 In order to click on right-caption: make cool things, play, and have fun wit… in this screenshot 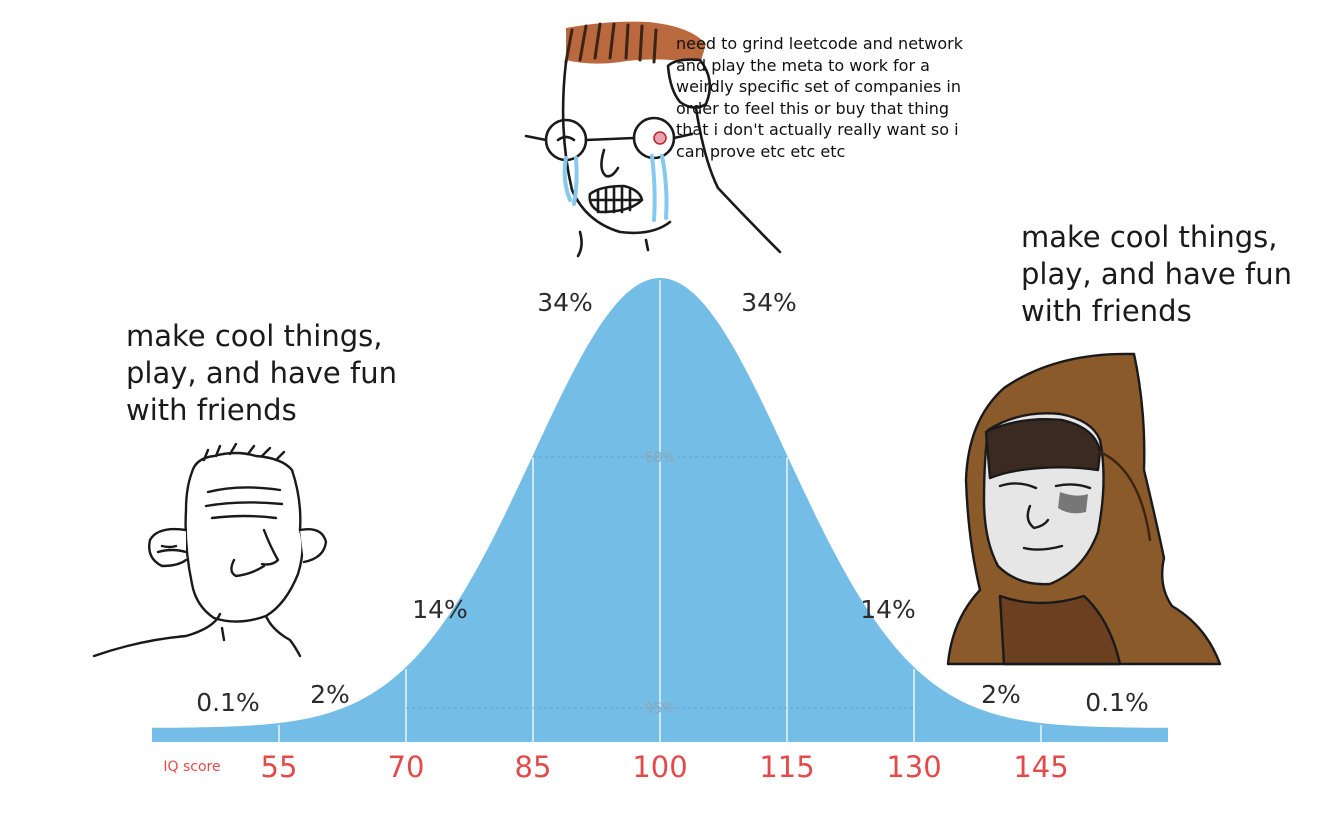, I will do `click(1156, 274)`.